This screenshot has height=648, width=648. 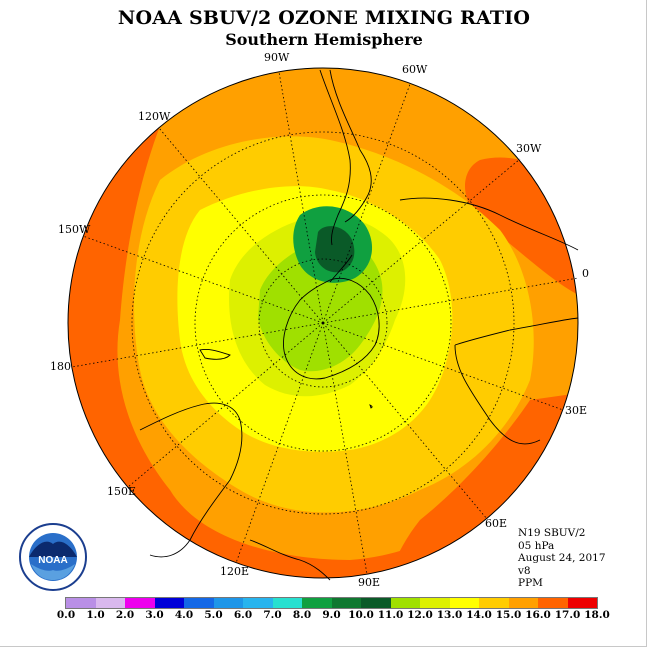 I want to click on lon-label-150e: 150E, so click(x=121, y=491).